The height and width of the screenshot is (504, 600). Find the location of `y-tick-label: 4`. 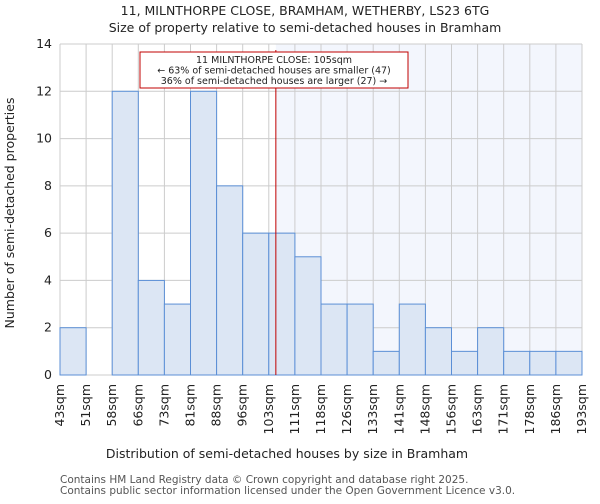

y-tick-label: 4 is located at coordinates (48, 279).